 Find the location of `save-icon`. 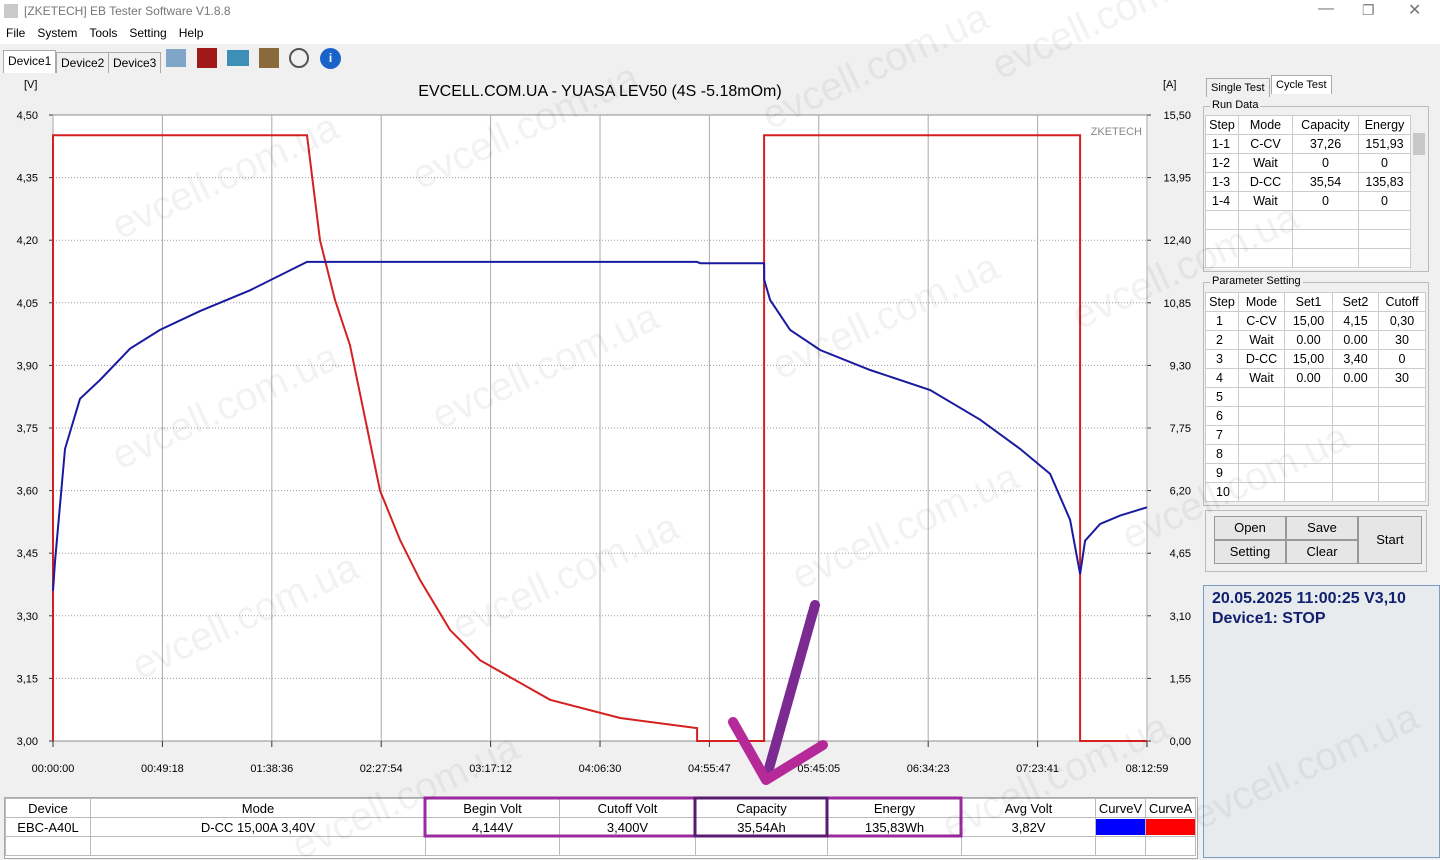

save-icon is located at coordinates (207, 58).